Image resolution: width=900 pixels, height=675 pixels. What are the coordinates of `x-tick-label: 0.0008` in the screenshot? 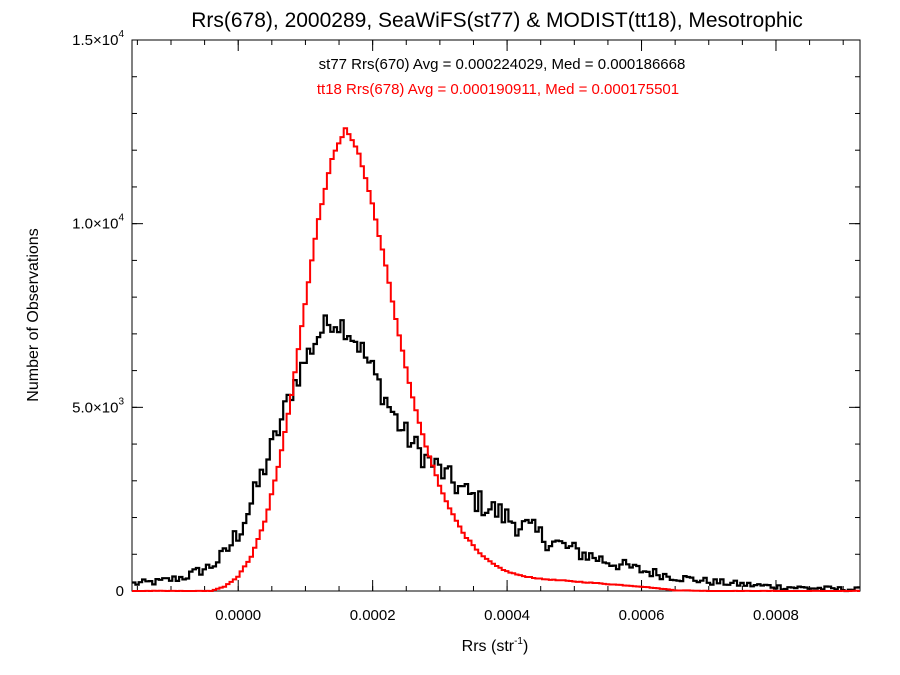 It's located at (776, 615).